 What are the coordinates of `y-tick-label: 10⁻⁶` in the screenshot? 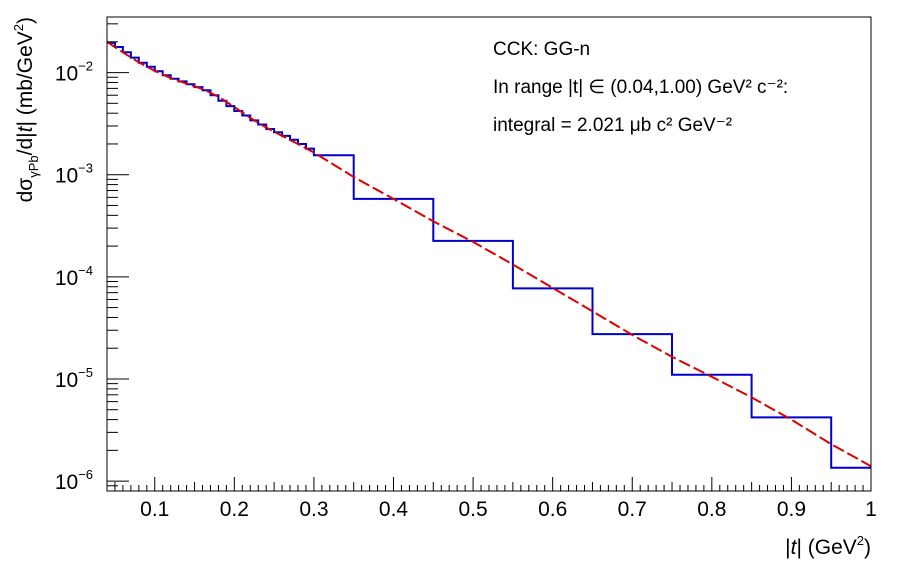 It's located at (74, 480).